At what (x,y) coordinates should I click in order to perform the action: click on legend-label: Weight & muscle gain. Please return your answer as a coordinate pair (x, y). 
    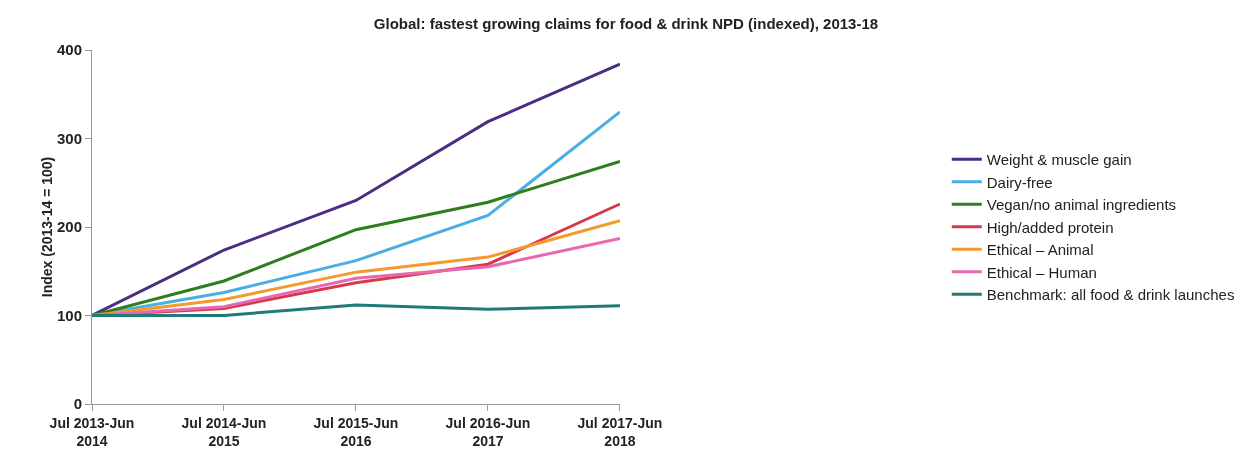
    Looking at the image, I should click on (1059, 160).